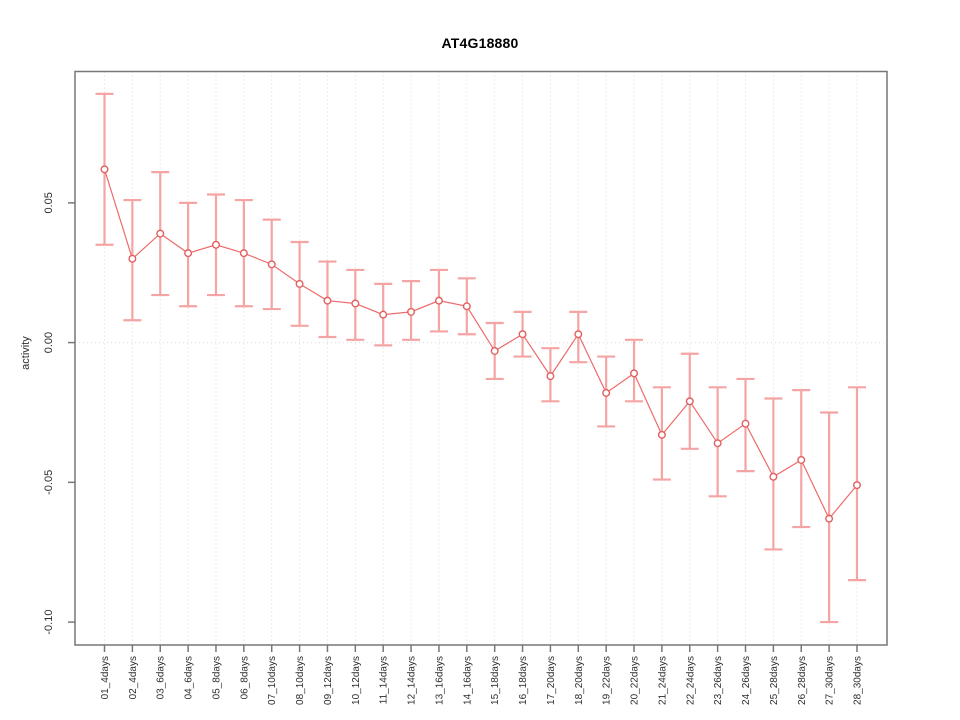  Describe the element at coordinates (161, 677) in the screenshot. I see `x-tick-label: 03_6days` at that location.